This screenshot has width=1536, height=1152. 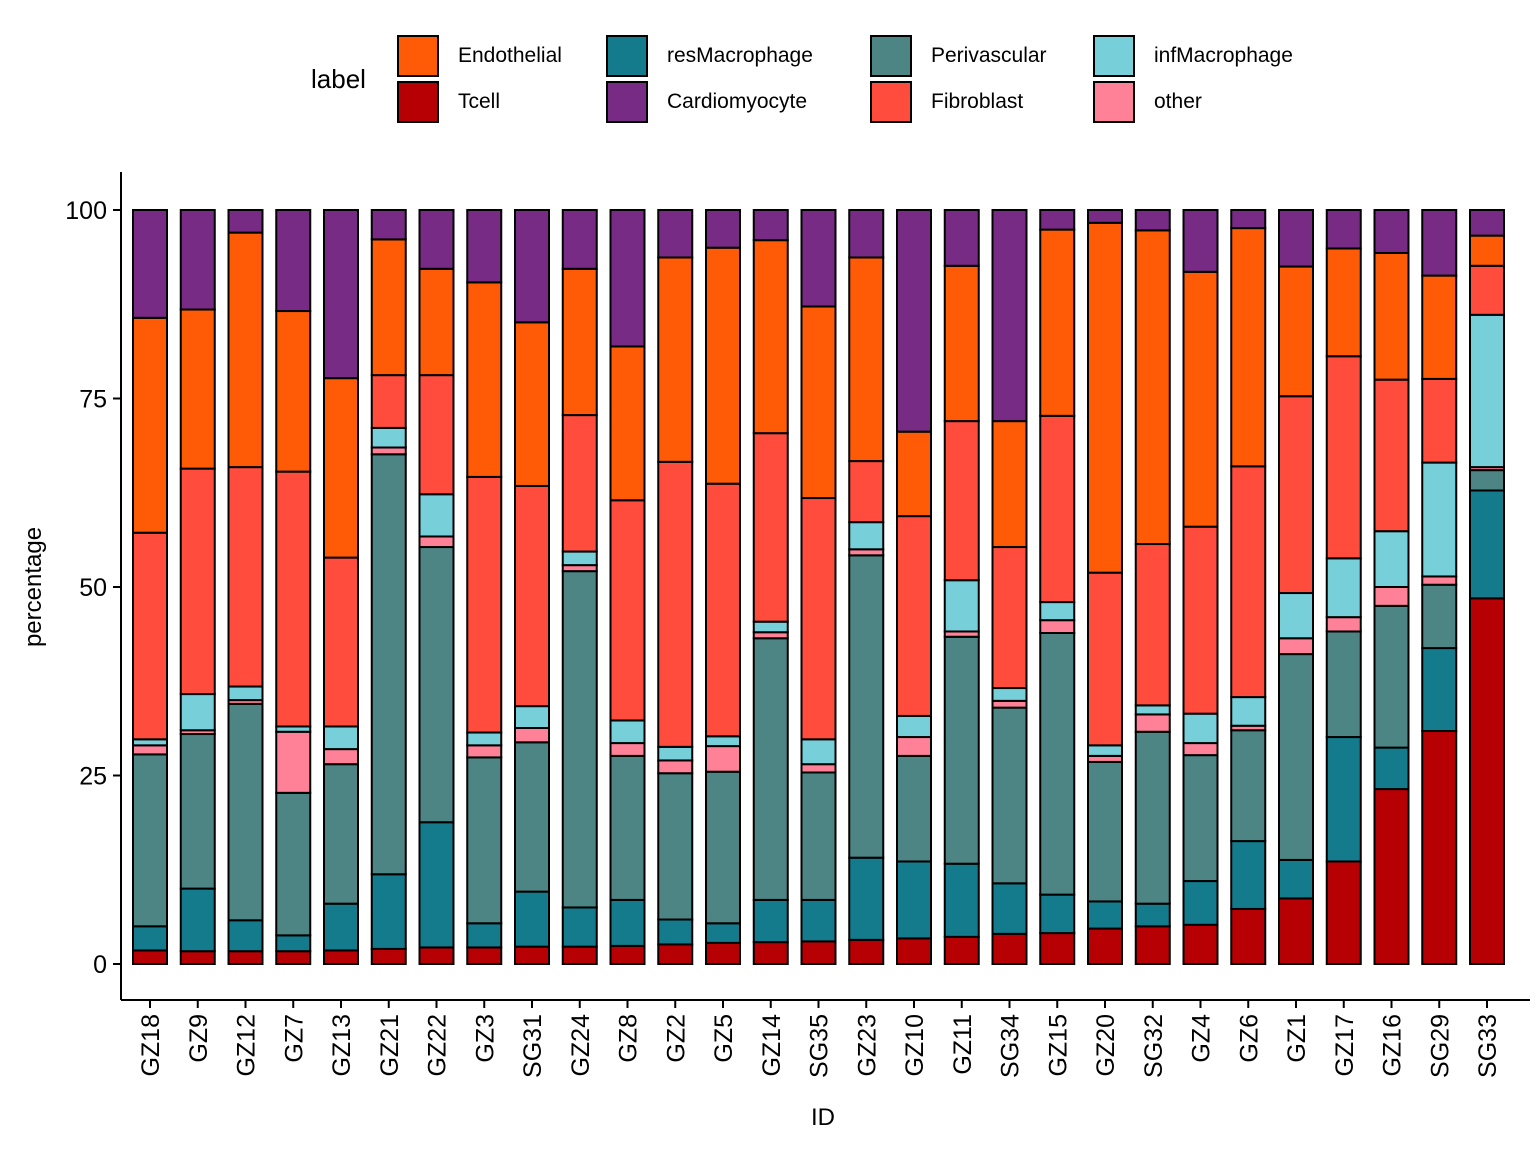 I want to click on x-tick-label: GZ11, so click(x=963, y=1044).